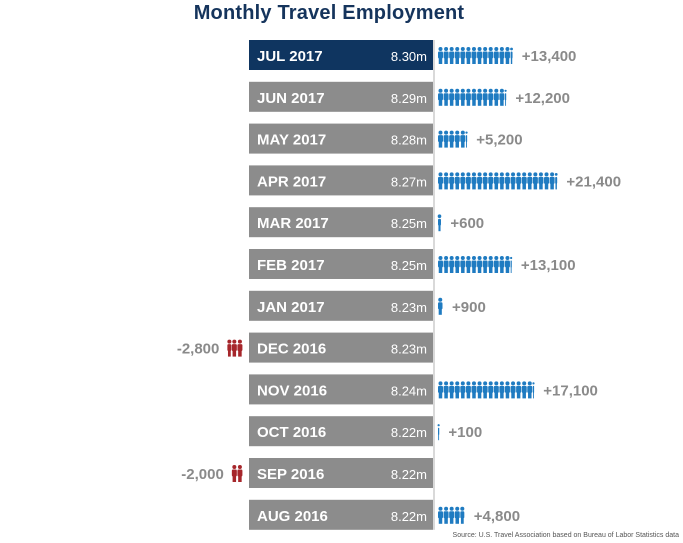 The width and height of the screenshot is (683, 543). I want to click on month-label: OCT 2016, so click(291, 432).